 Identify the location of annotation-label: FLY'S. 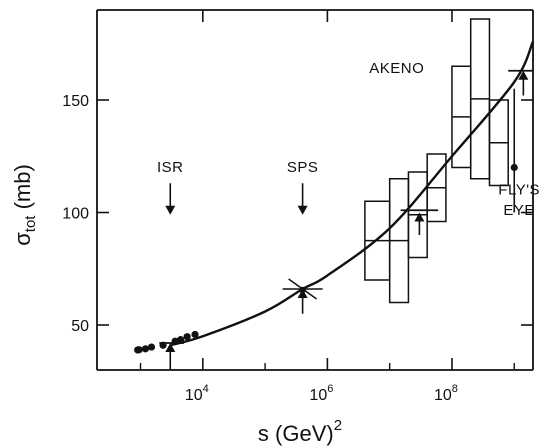
(519, 190).